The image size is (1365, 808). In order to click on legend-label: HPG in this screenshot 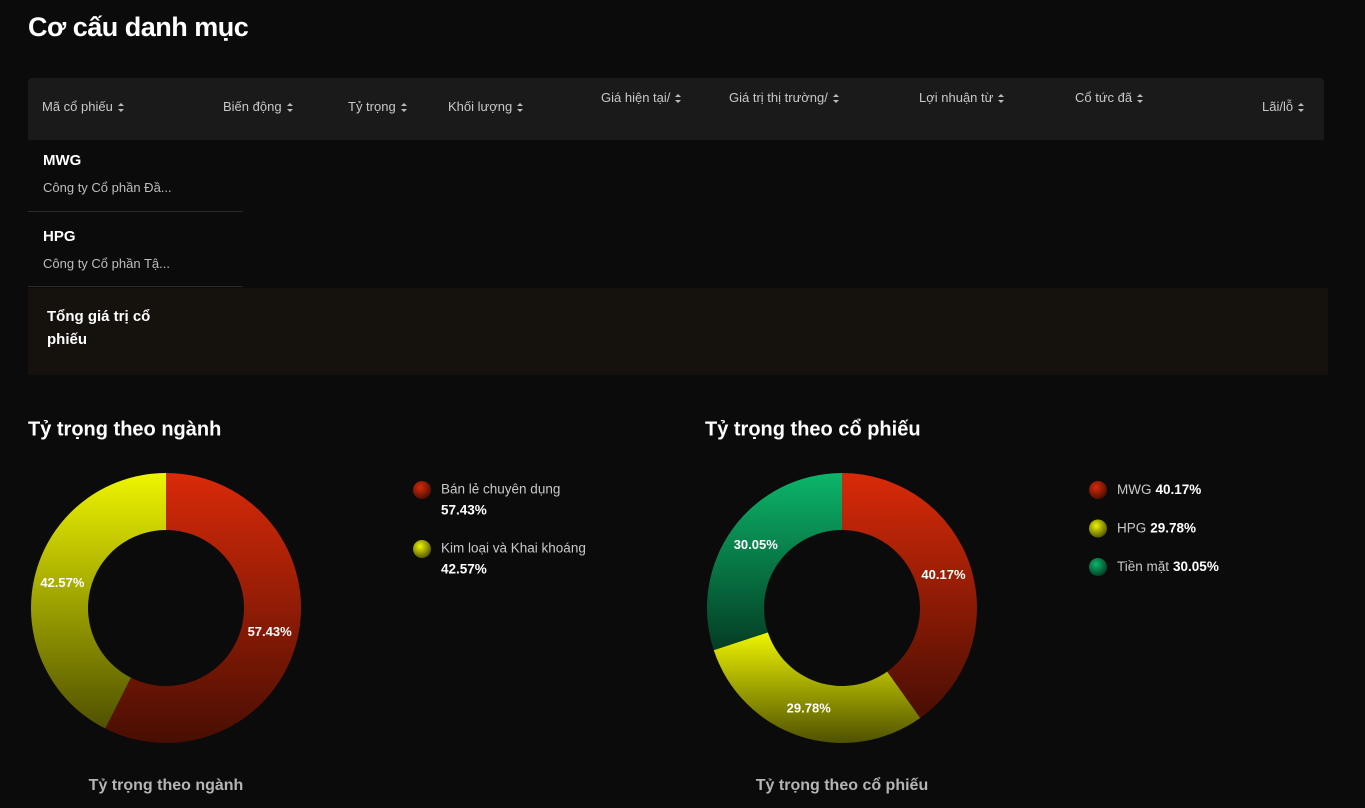, I will do `click(1131, 527)`.